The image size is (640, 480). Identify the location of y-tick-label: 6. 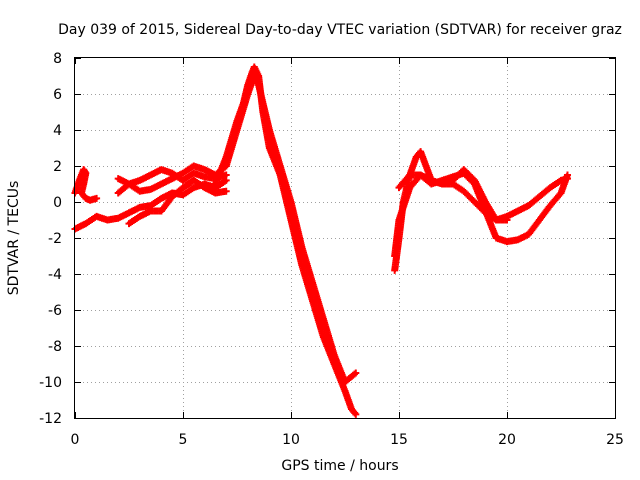
(57, 95).